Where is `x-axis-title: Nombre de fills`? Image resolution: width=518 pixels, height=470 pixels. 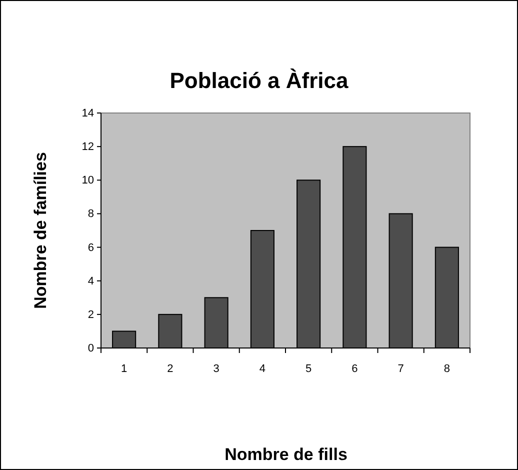
x-axis-title: Nombre de fills is located at coordinates (286, 454).